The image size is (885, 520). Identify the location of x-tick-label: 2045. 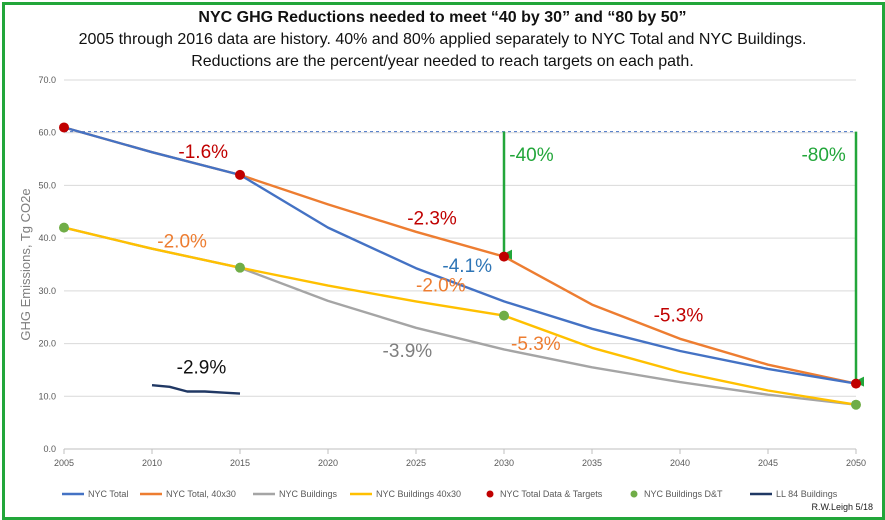
(768, 463).